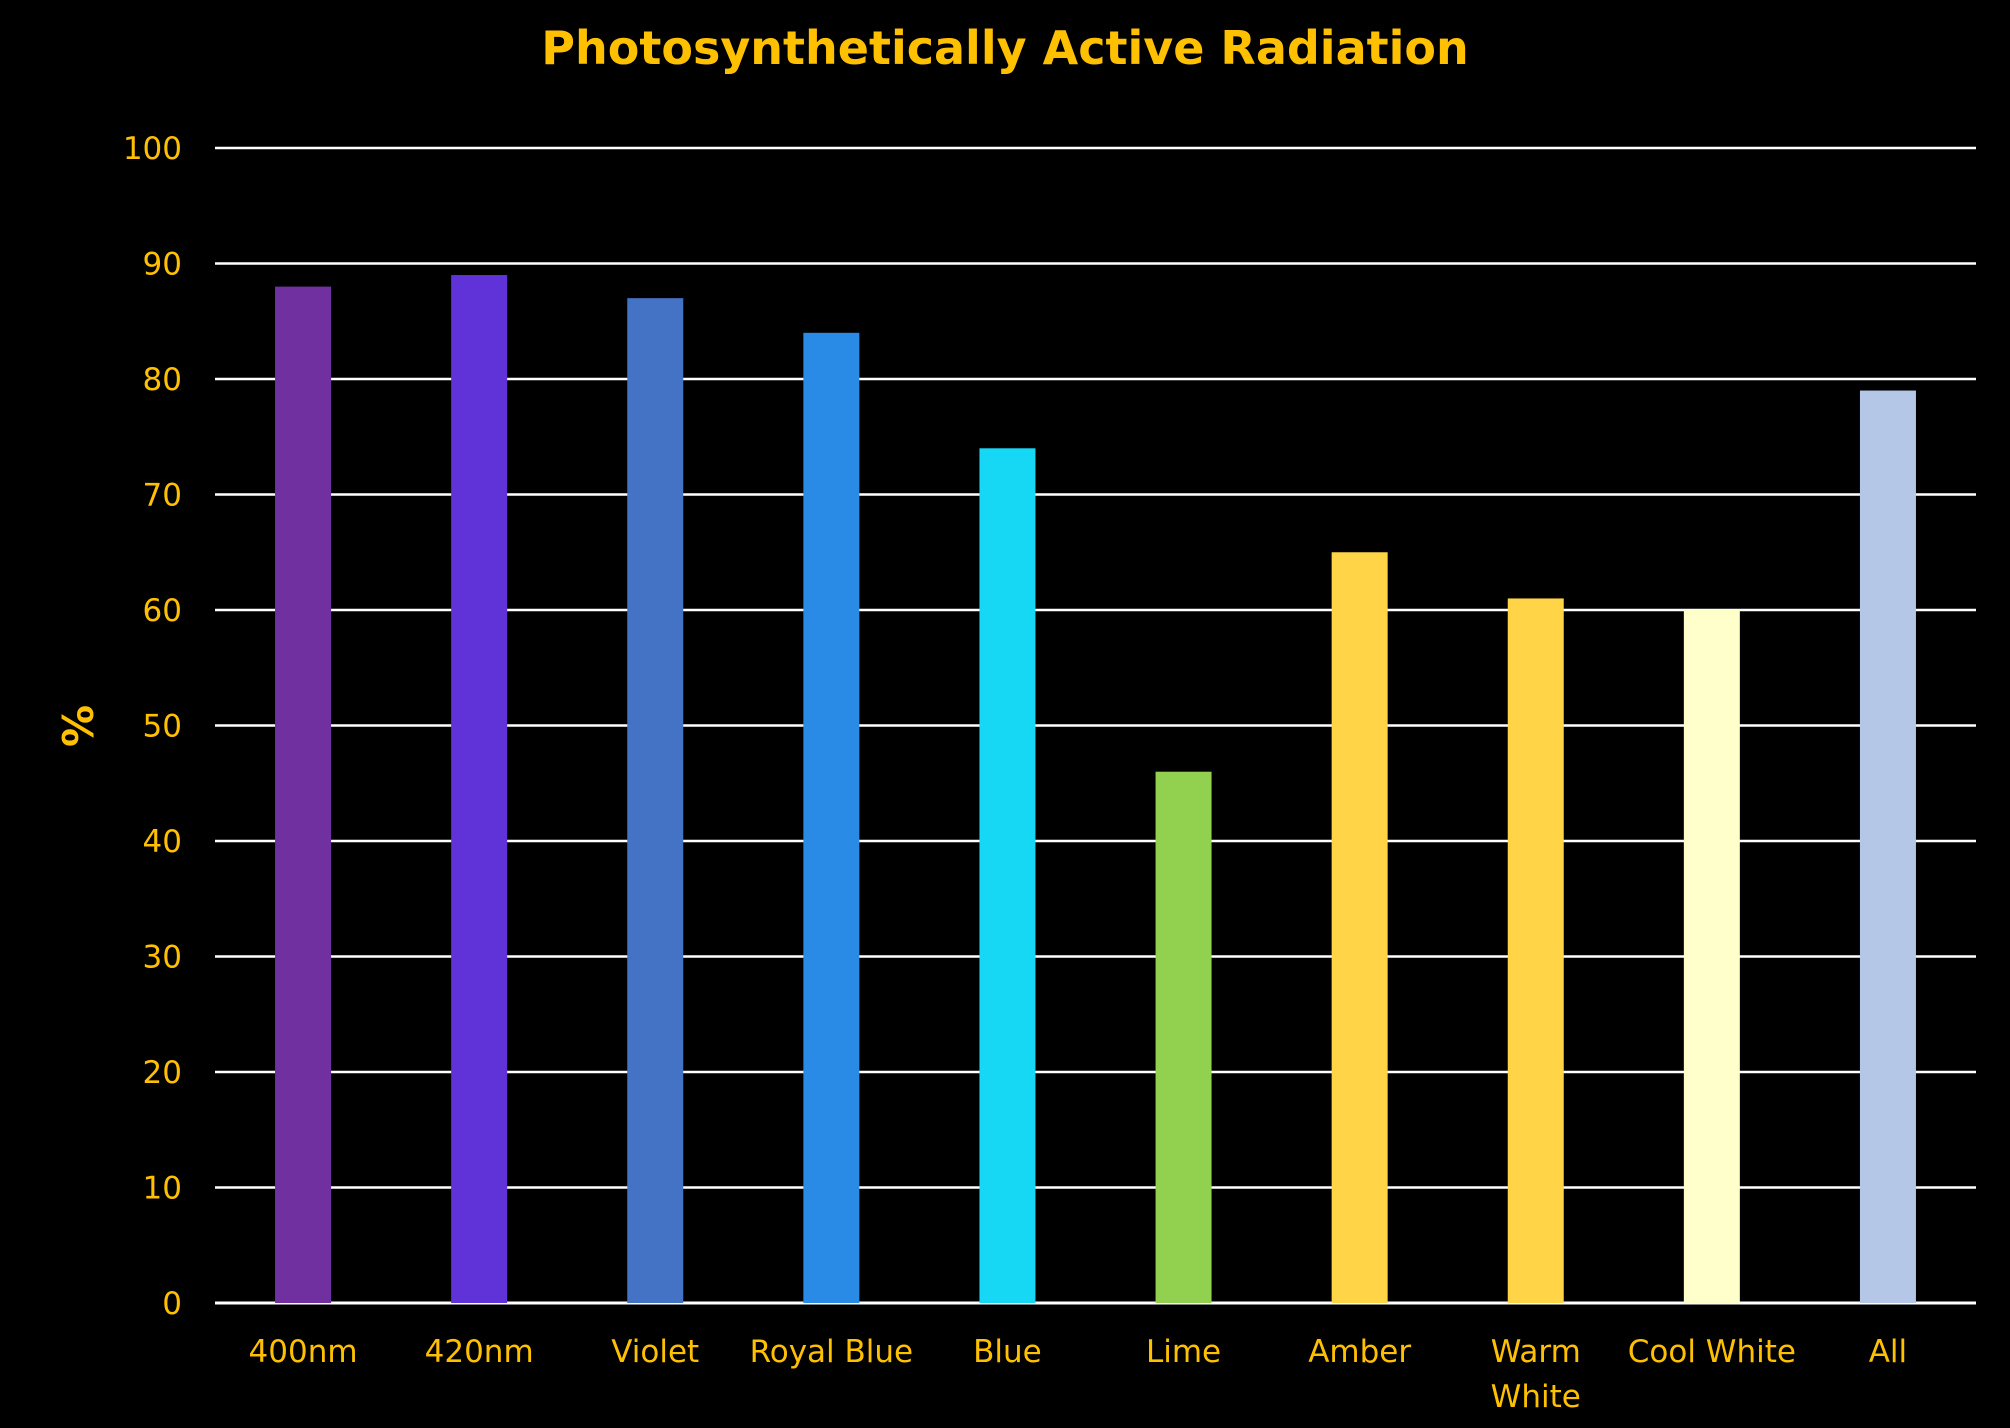 Image resolution: width=2010 pixels, height=1428 pixels. I want to click on y-tick-labels: 0 10 20 30 40 50 60 70 80 90 100, so click(152, 726).